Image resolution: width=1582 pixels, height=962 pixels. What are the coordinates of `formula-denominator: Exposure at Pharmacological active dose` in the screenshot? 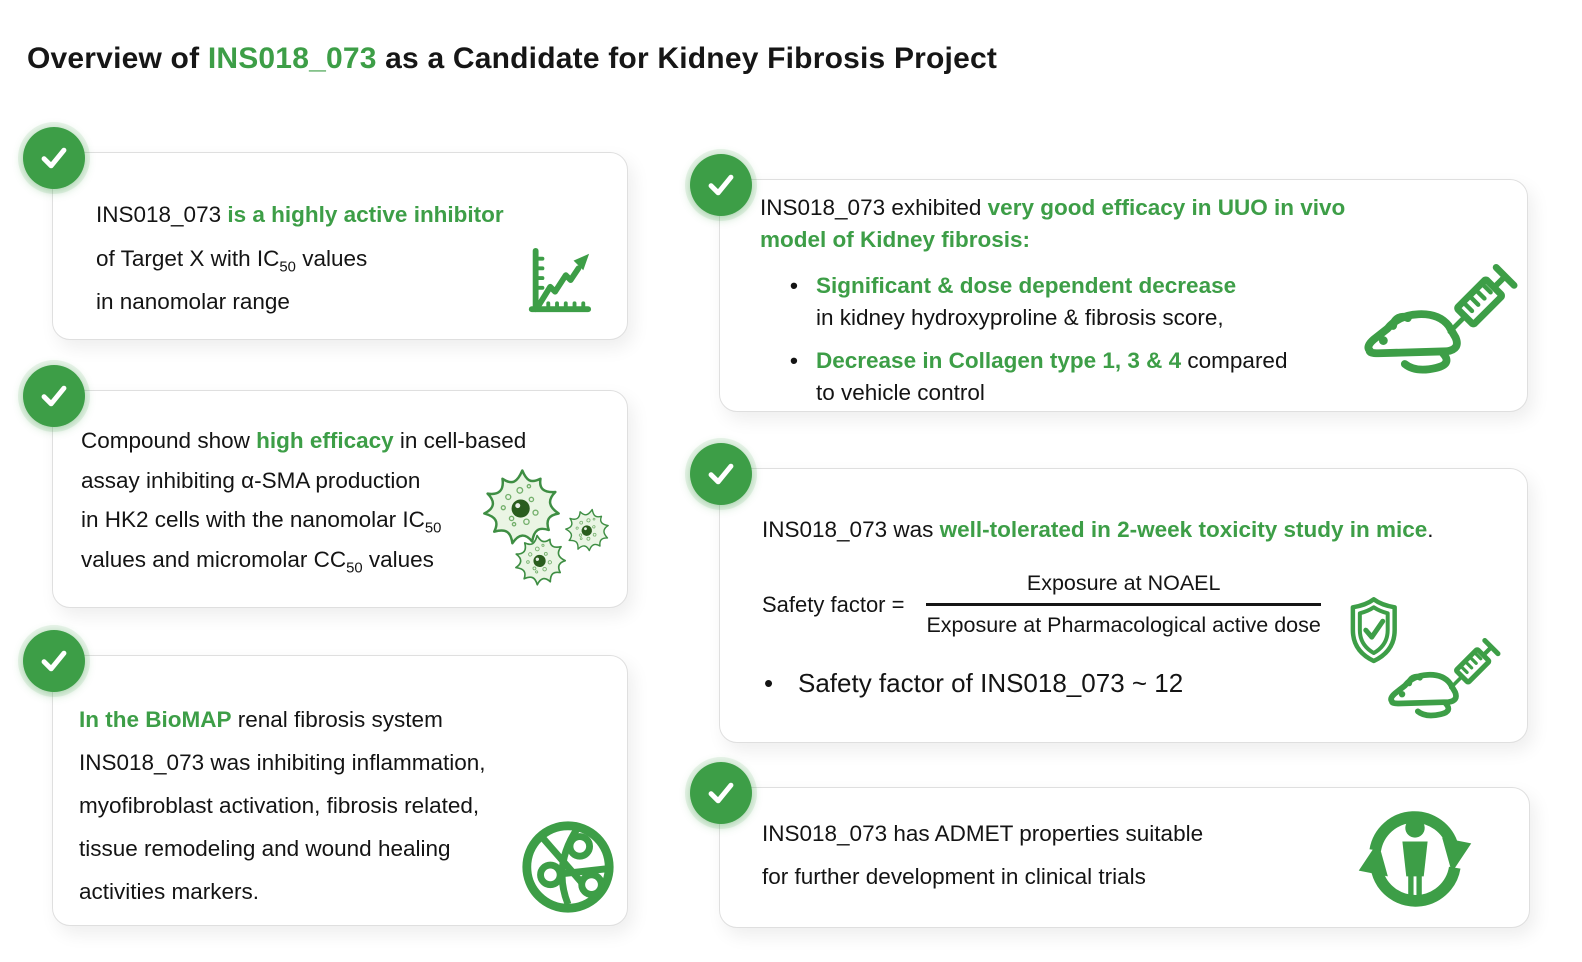 It's located at (1123, 625).